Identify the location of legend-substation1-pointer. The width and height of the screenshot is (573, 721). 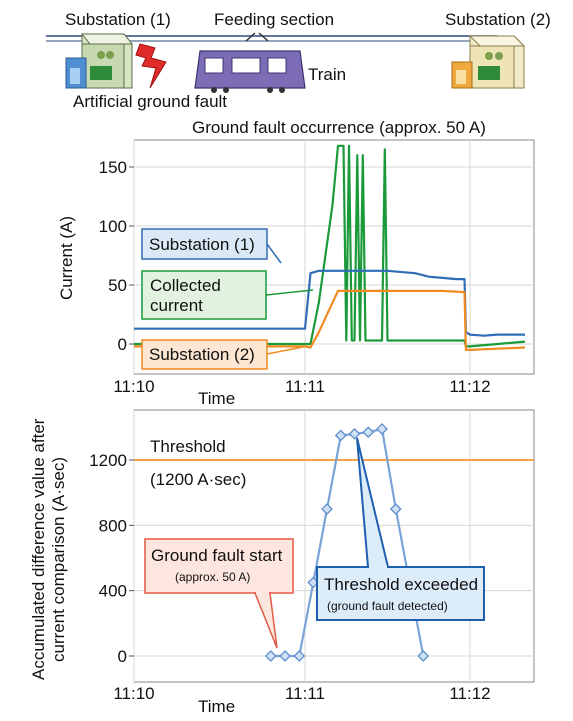
(274, 253).